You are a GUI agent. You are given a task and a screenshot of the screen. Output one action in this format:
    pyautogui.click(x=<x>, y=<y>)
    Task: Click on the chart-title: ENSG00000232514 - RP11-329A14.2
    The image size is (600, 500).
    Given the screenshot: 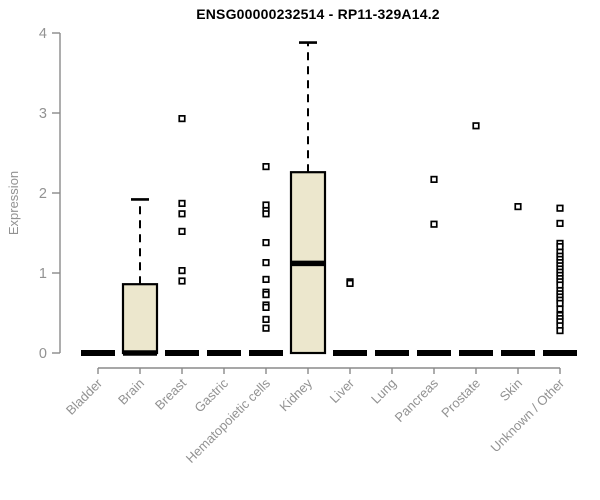 What is the action you would take?
    pyautogui.click(x=318, y=14)
    